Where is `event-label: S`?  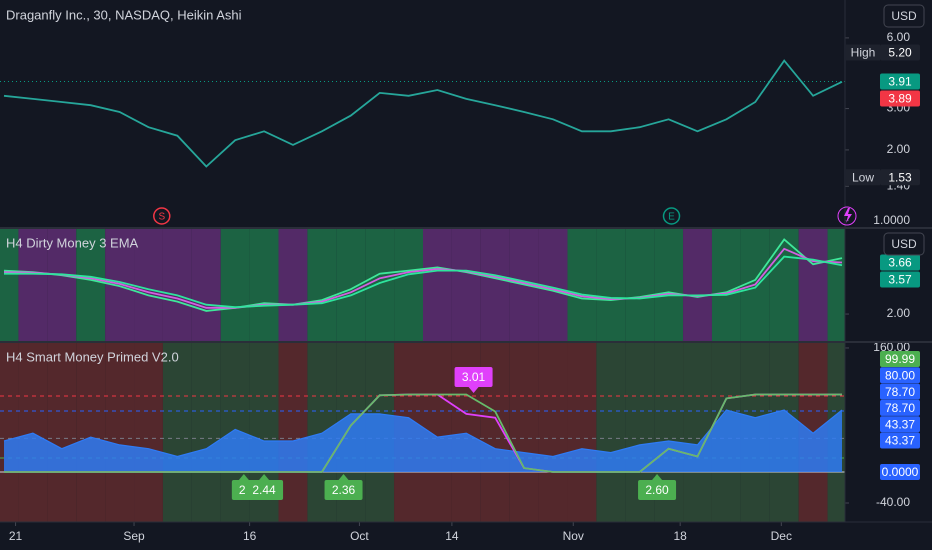
event-label: S is located at coordinates (161, 217).